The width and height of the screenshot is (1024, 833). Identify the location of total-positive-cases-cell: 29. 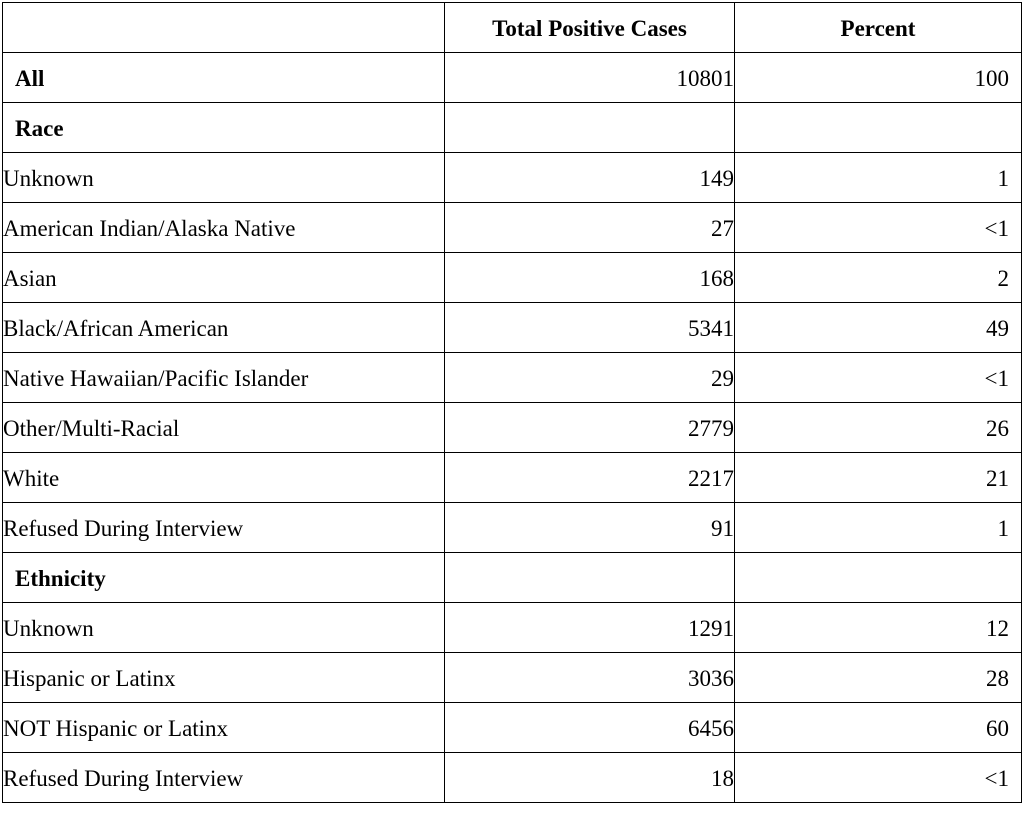
(589, 377).